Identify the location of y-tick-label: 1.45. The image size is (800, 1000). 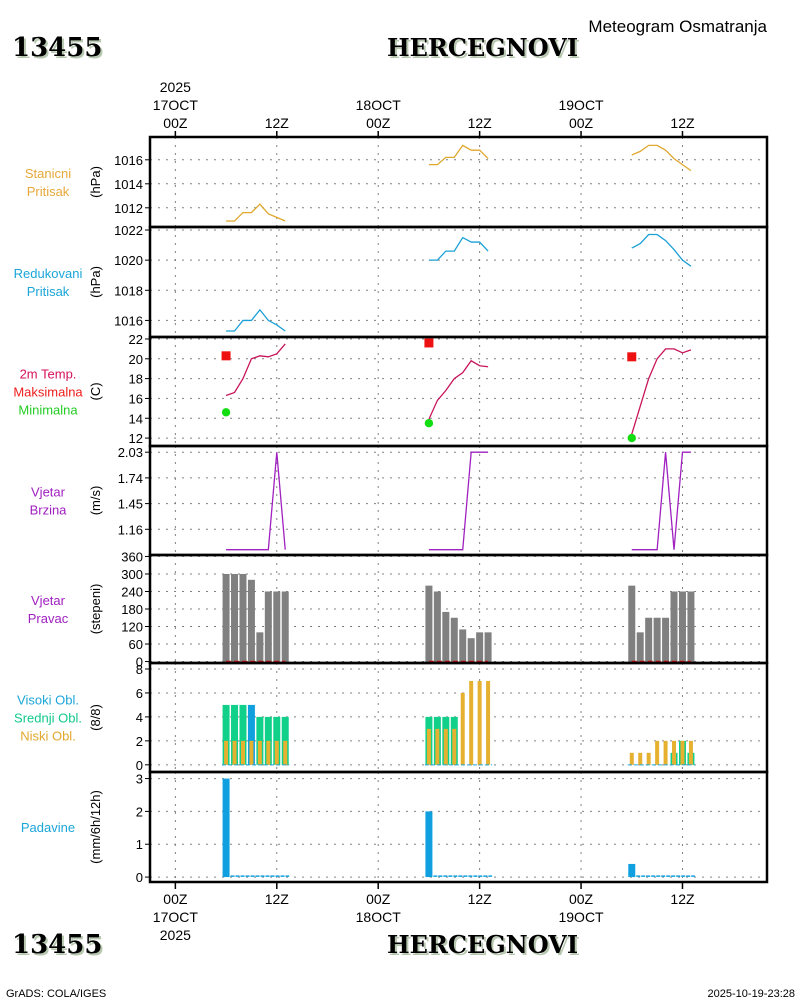
(130, 504).